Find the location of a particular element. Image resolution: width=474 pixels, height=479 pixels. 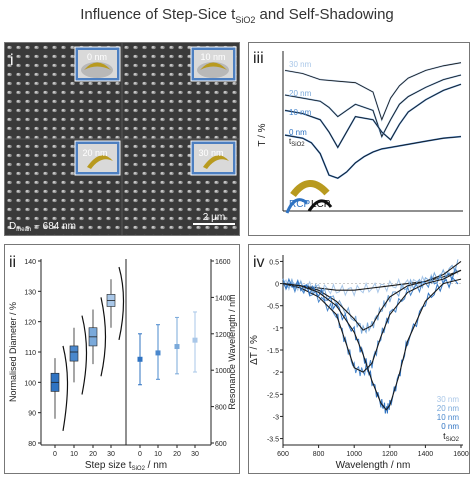

mean-diameter-label: Dmean ~ 684 nm is located at coordinates (42, 227).